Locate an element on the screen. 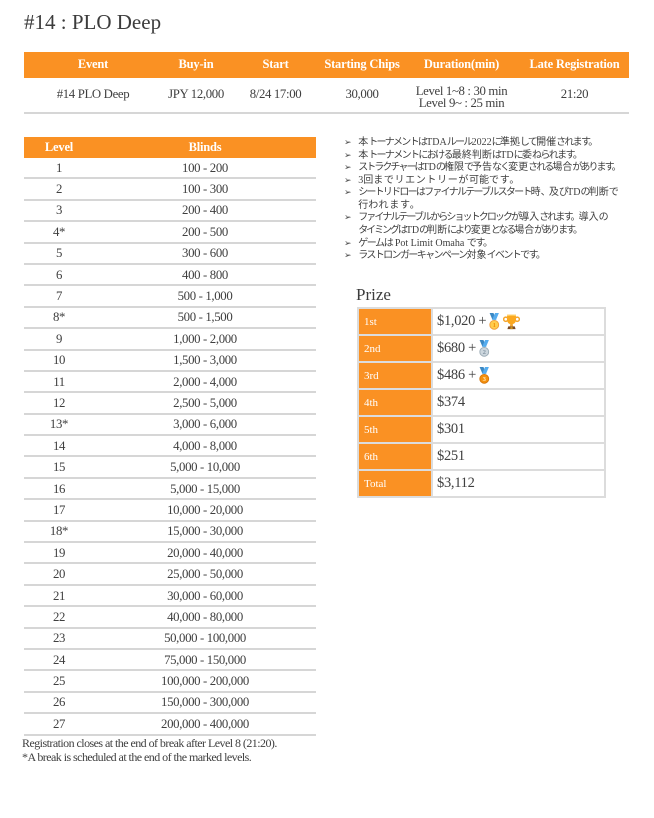 The height and width of the screenshot is (818, 654). level-row: 17 10,000 - 20,000 is located at coordinates (170, 511).